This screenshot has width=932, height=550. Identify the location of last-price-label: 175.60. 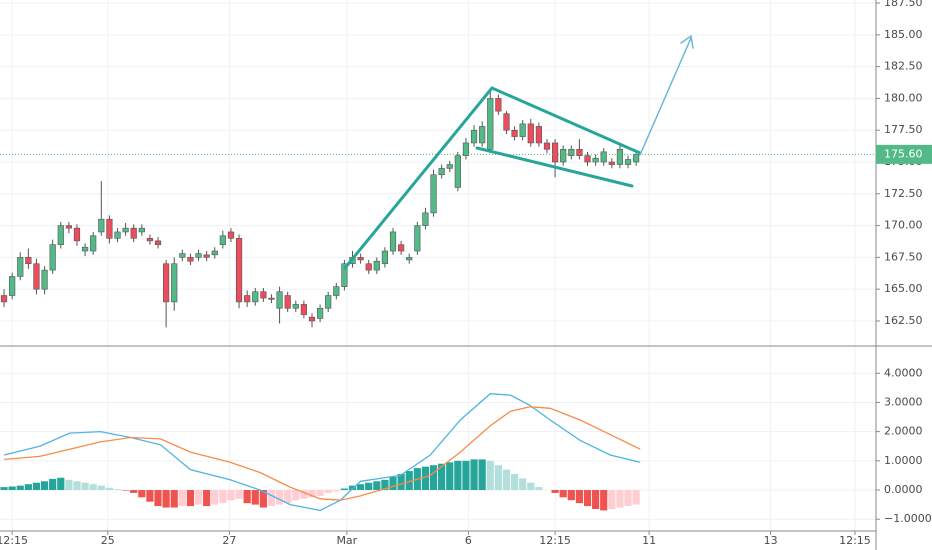
(903, 153).